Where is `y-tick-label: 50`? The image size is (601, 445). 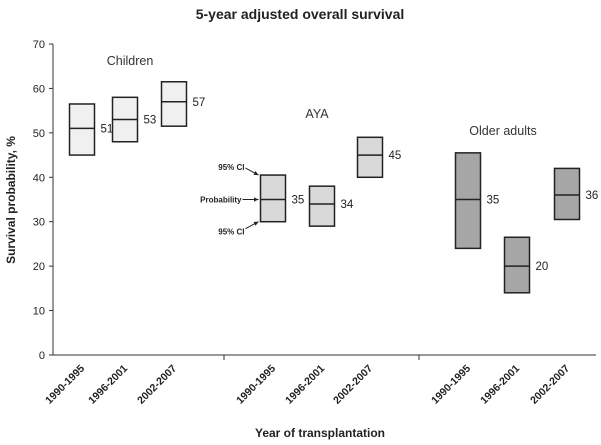 y-tick-label: 50 is located at coordinates (39, 134).